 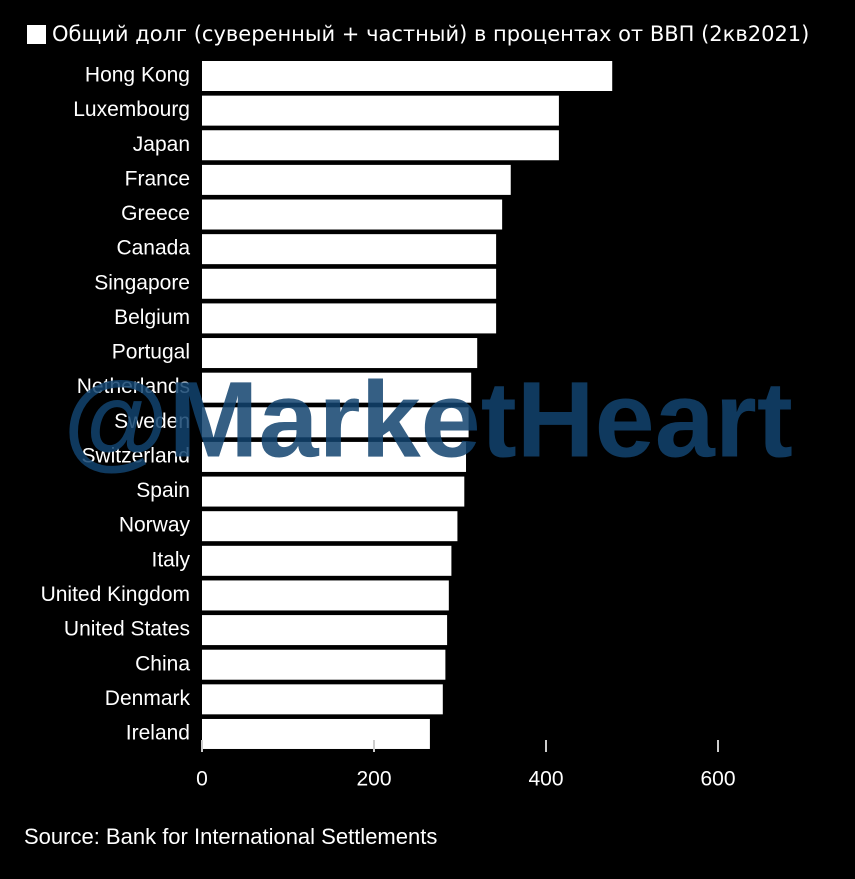 What do you see at coordinates (115, 594) in the screenshot?
I see `y-tick-label: United Kingdom` at bounding box center [115, 594].